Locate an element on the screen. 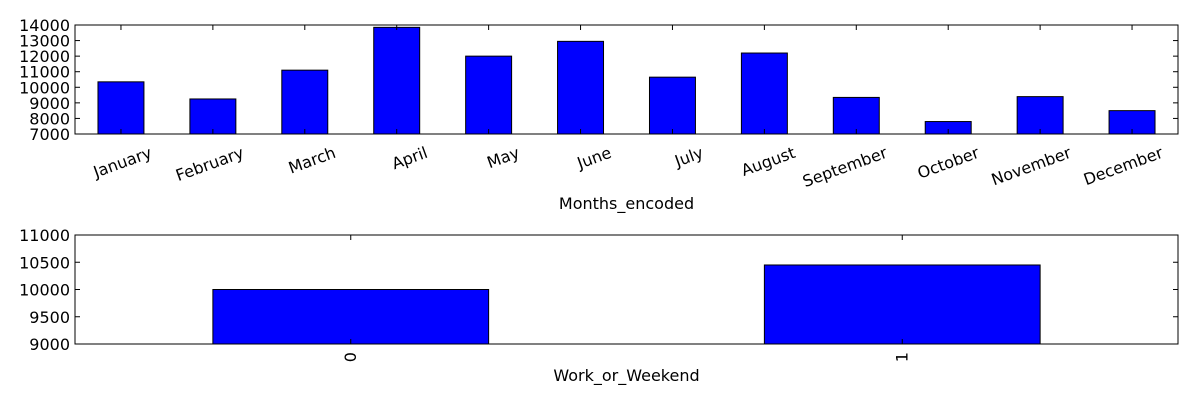 The image size is (1200, 400). x-tick-label: May is located at coordinates (503, 157).